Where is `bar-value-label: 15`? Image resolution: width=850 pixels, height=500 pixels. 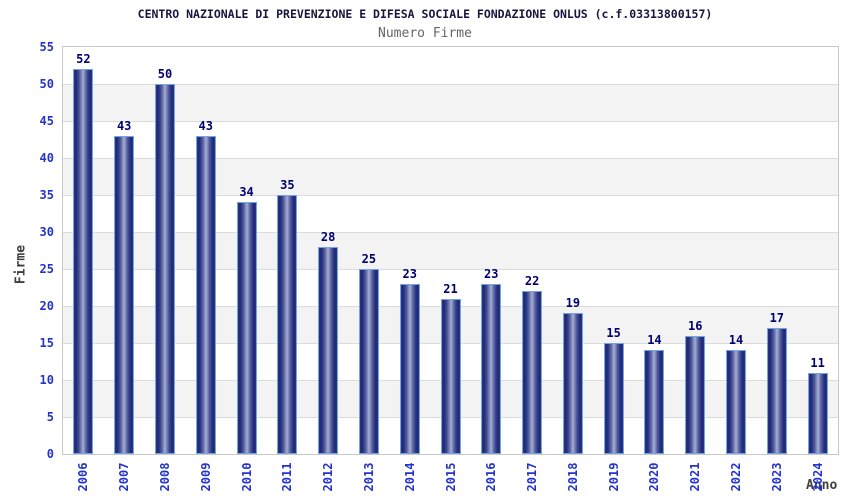
bar-value-label: 15 is located at coordinates (613, 333).